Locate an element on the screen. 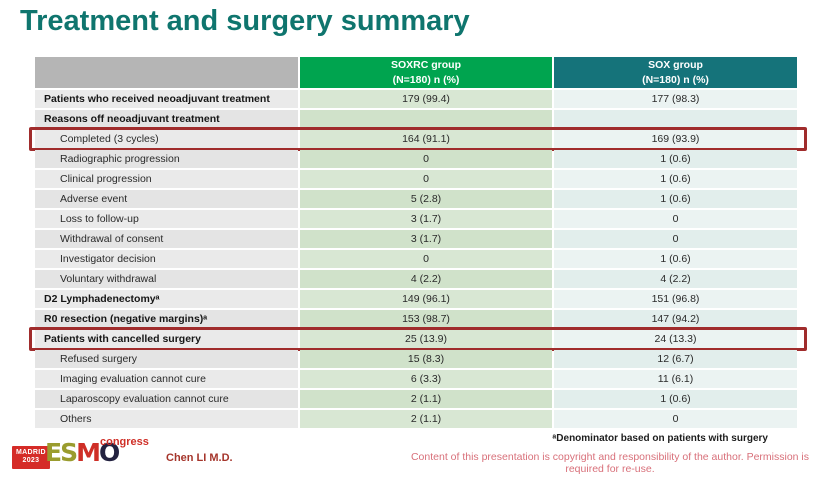 The height and width of the screenshot is (478, 832). soxrc-value-cell: 15 (8.3) is located at coordinates (426, 359).